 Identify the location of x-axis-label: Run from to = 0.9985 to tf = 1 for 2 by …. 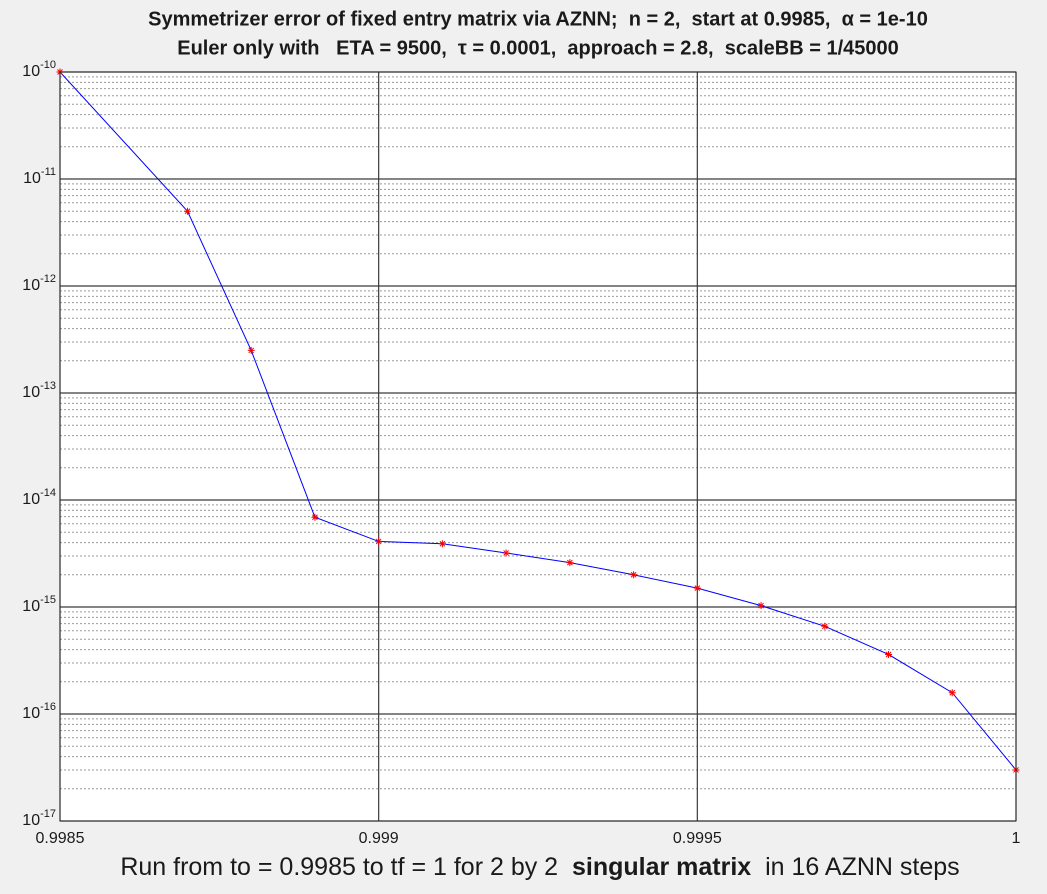
(539, 867).